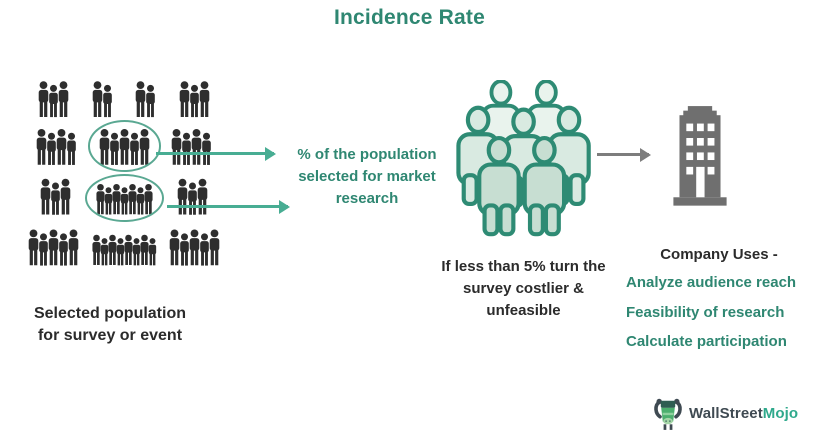  Describe the element at coordinates (109, 313) in the screenshot. I see `text-line: Selected population` at that location.